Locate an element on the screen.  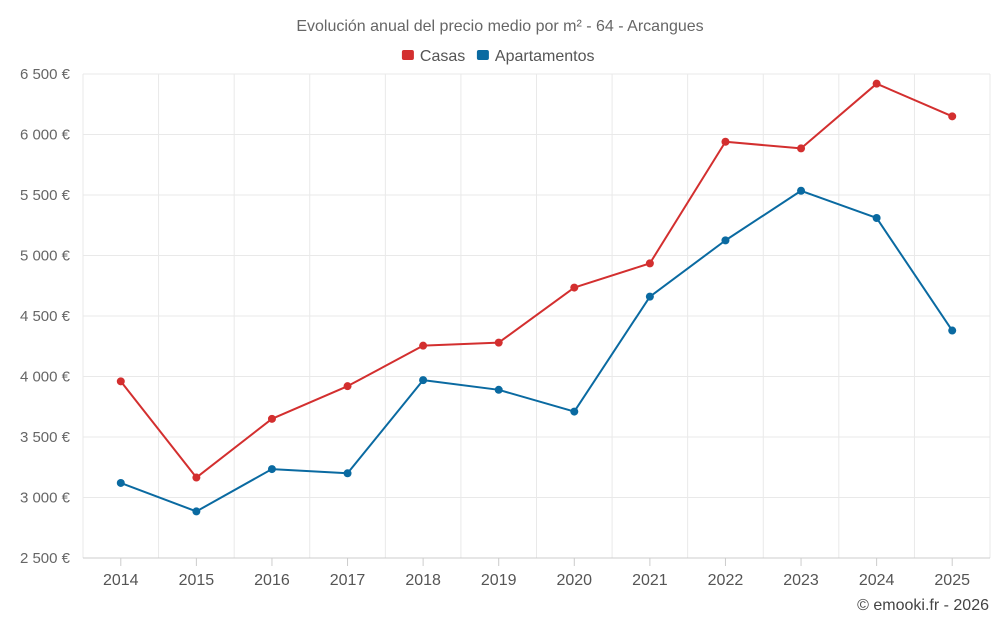
y-tick-label: 5 500 € is located at coordinates (45, 195).